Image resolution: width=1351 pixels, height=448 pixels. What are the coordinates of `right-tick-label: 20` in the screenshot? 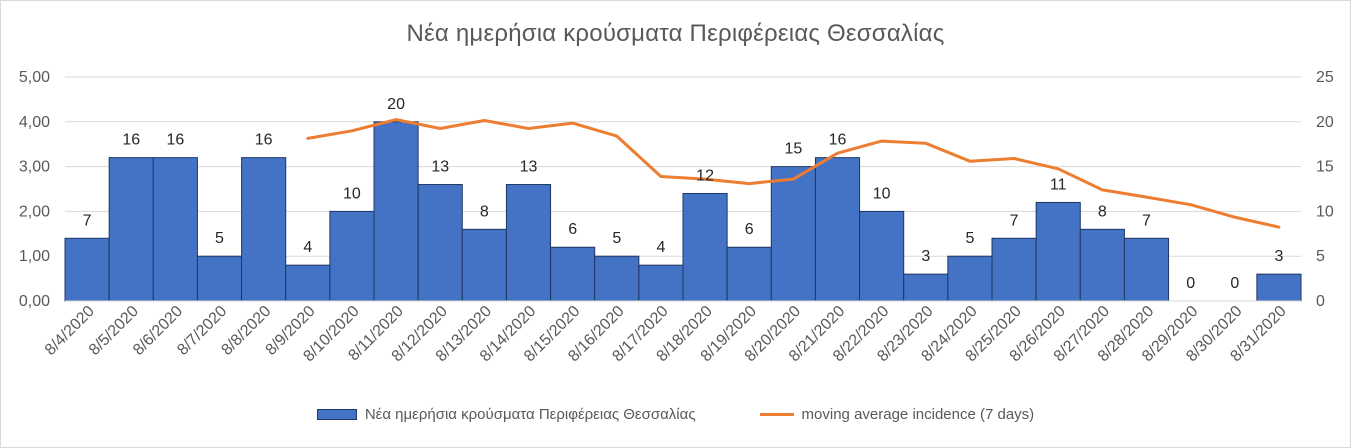 It's located at (1325, 122).